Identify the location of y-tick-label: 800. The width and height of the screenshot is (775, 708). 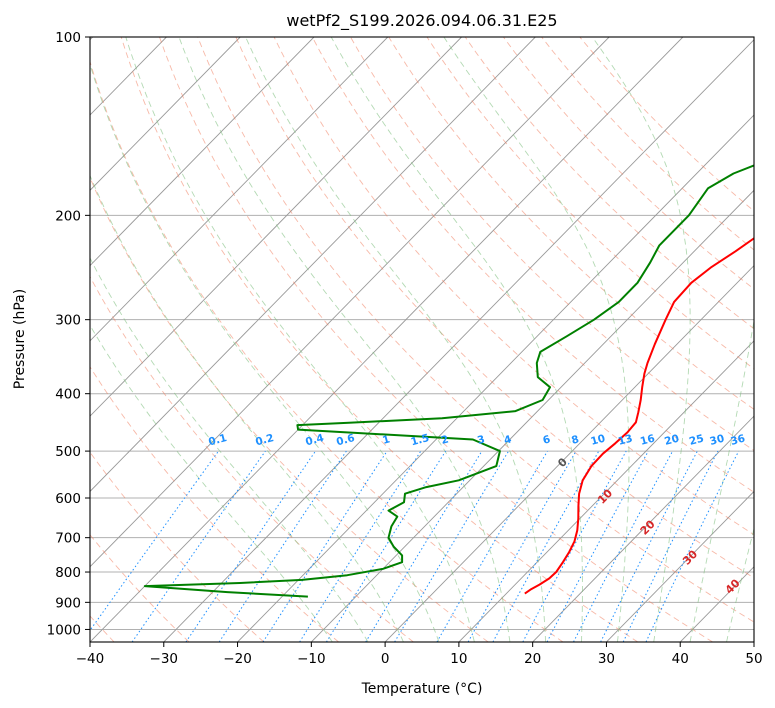
(68, 573).